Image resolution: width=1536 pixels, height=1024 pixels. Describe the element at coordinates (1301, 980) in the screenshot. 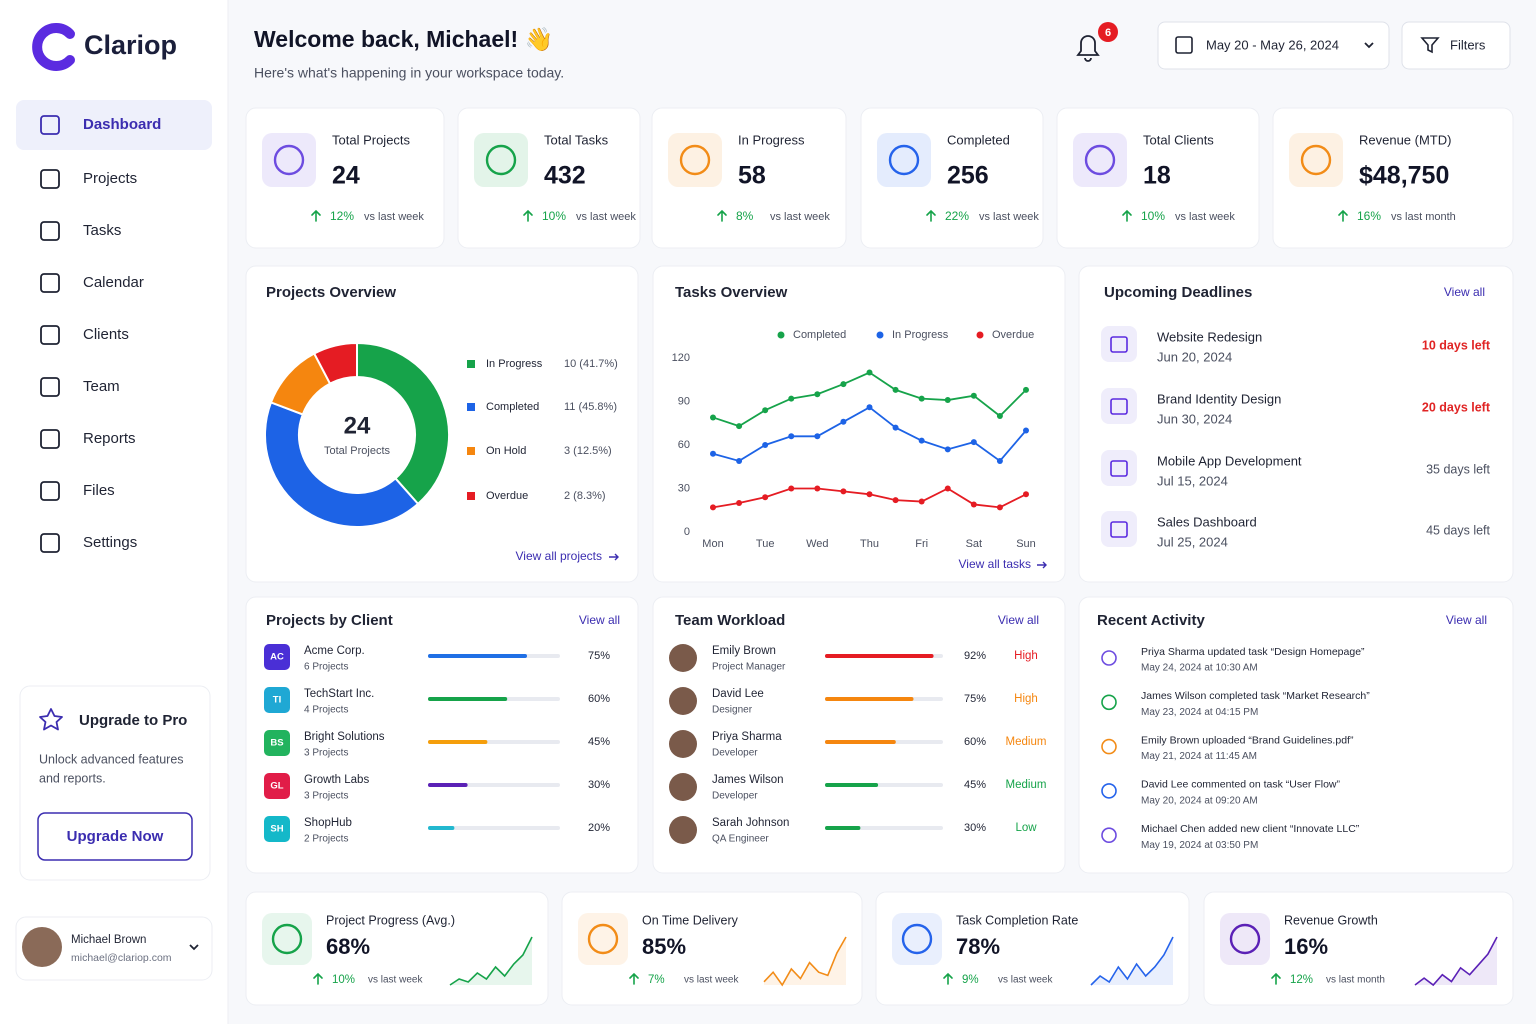

I see `kpi-change: 12%` at that location.